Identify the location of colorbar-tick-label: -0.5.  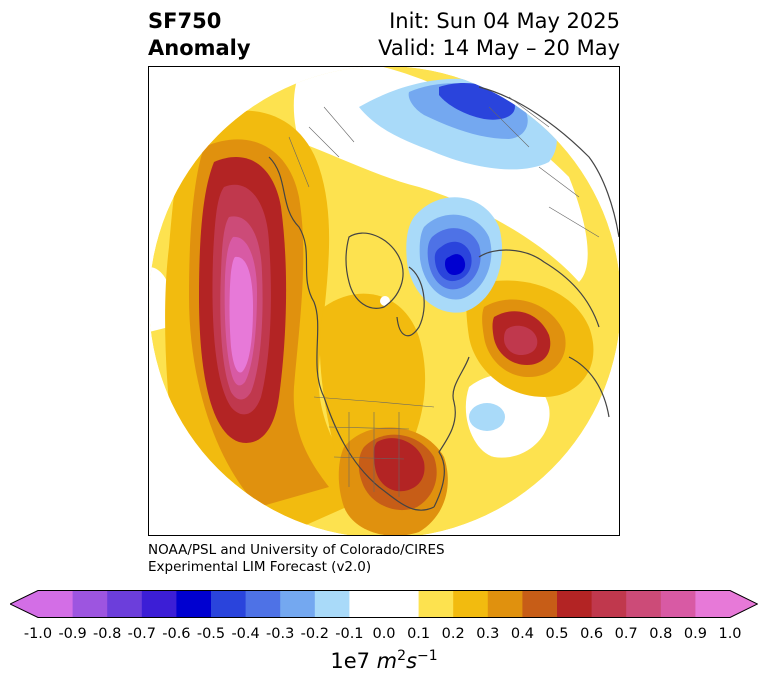
(211, 634).